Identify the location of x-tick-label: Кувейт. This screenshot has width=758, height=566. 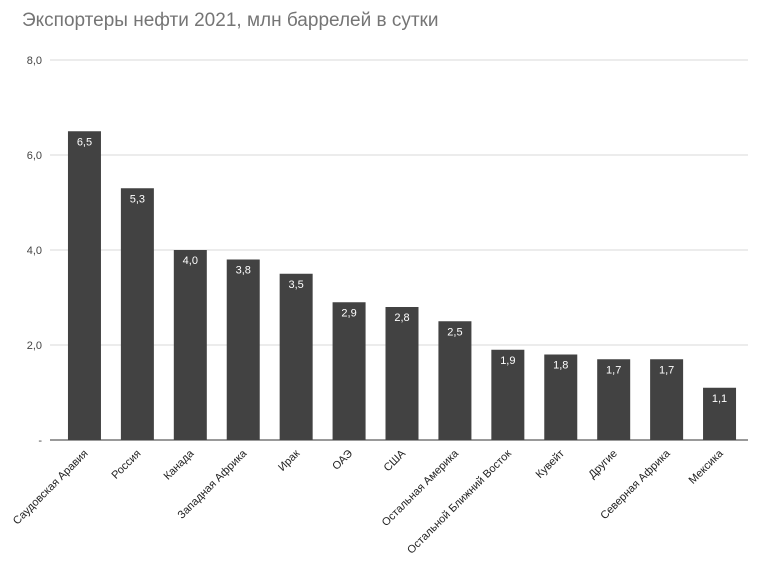
(550, 464).